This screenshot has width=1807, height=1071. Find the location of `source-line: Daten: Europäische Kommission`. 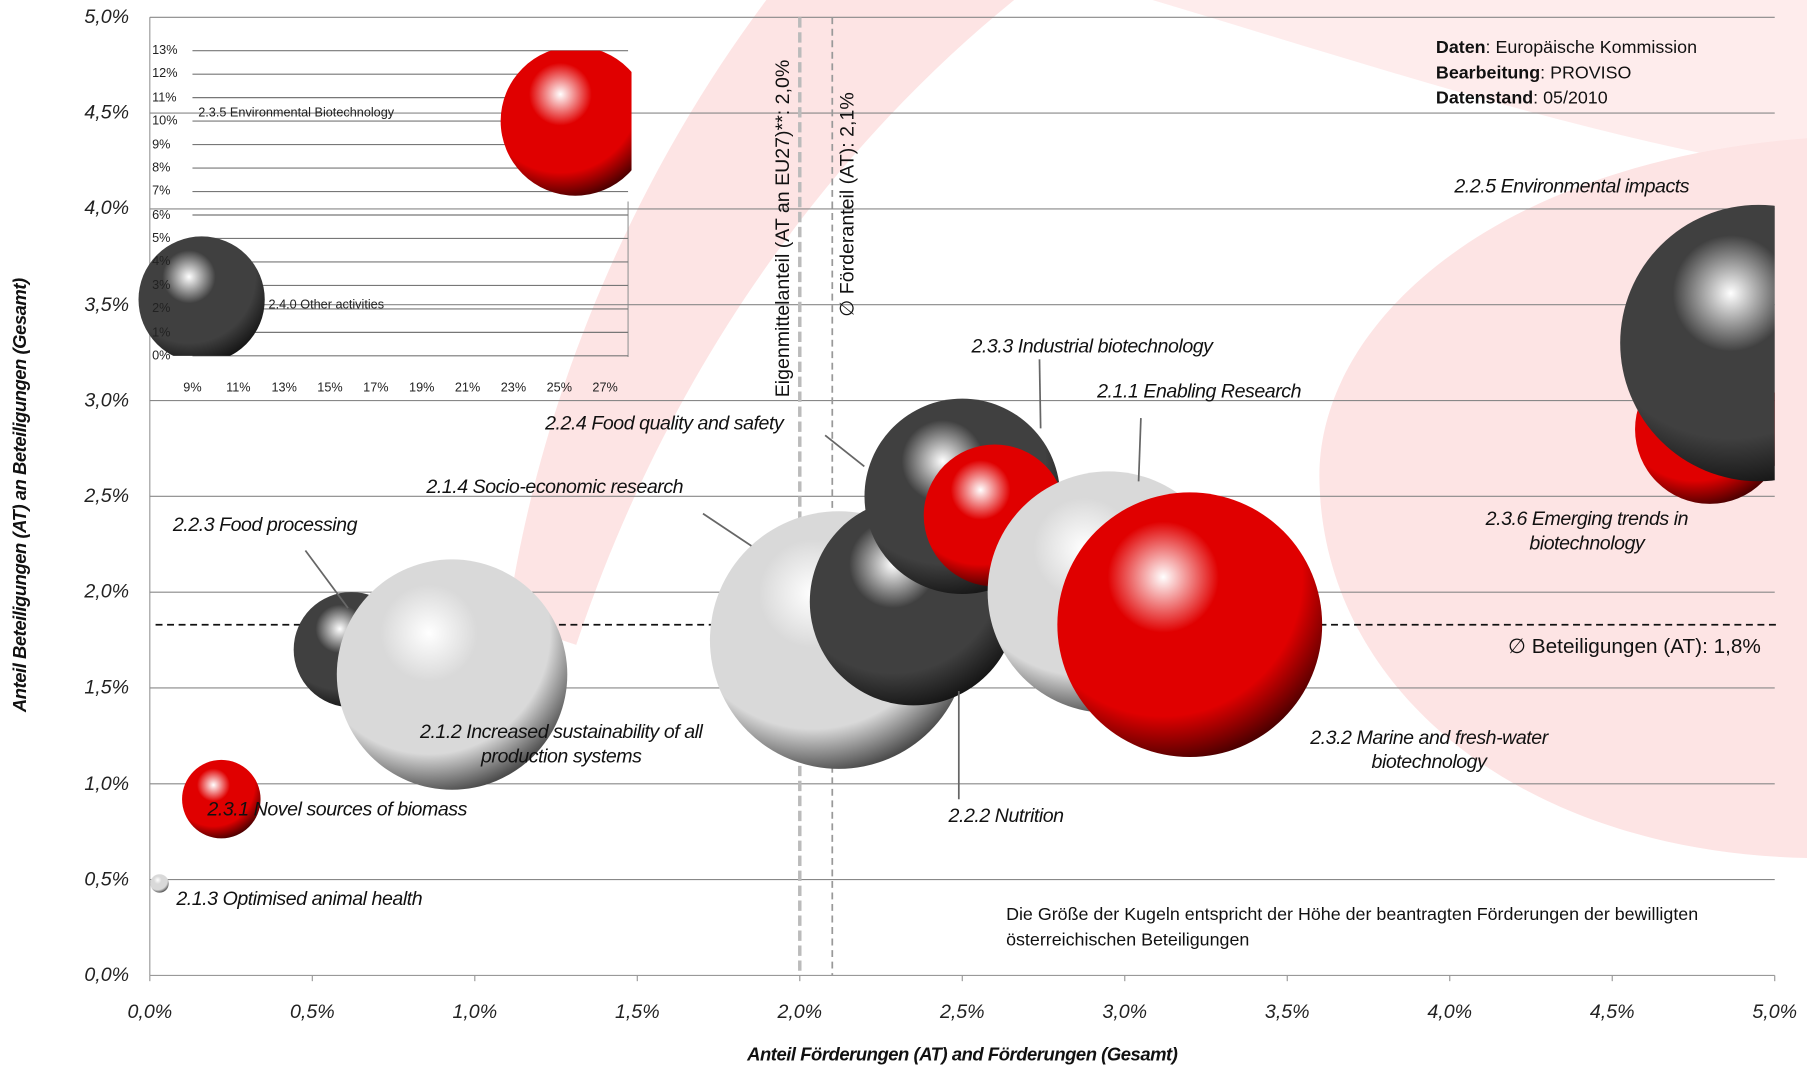

source-line: Daten: Europäische Kommission is located at coordinates (1566, 48).